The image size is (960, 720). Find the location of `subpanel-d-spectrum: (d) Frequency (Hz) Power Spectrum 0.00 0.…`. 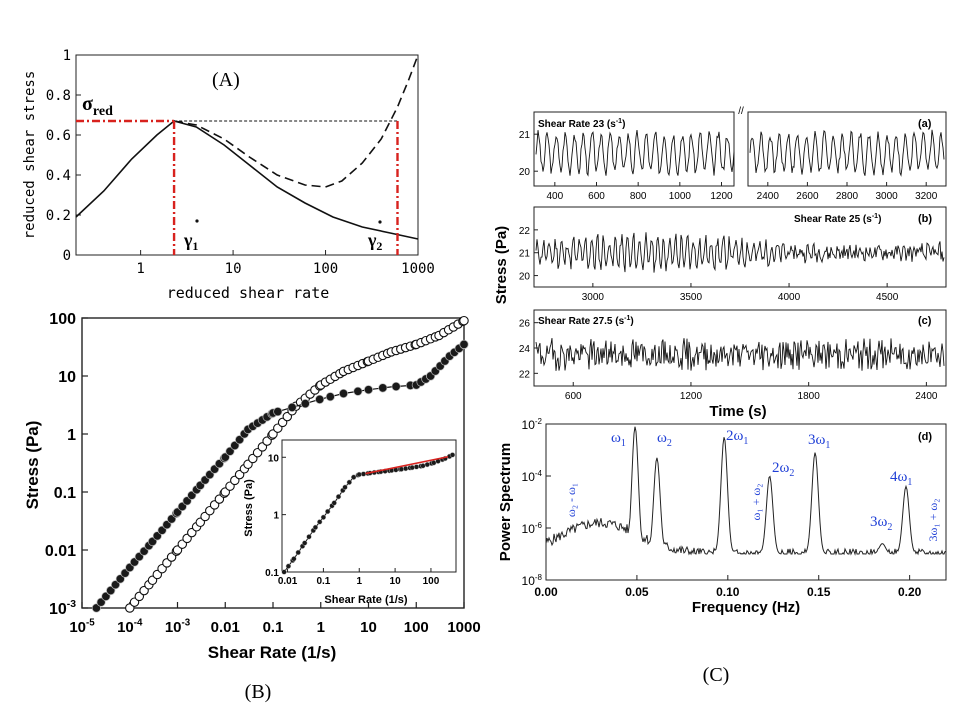

subpanel-d-spectrum: (d) Frequency (Hz) Power Spectrum 0.00 0.… is located at coordinates (722, 516).